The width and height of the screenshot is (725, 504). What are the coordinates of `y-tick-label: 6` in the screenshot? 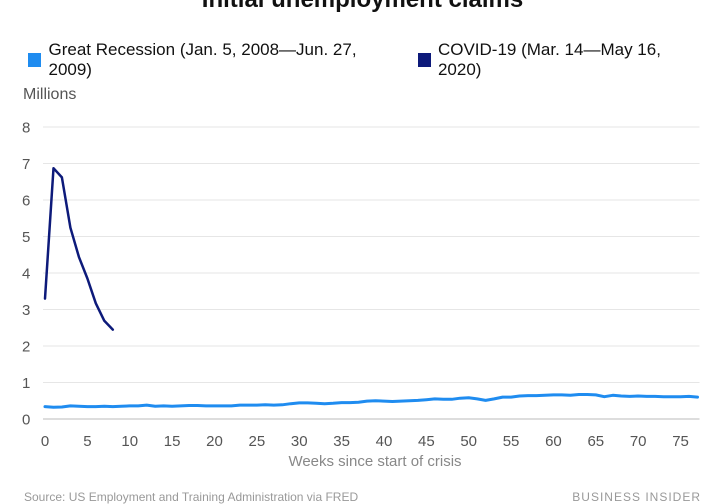 It's located at (26, 201).